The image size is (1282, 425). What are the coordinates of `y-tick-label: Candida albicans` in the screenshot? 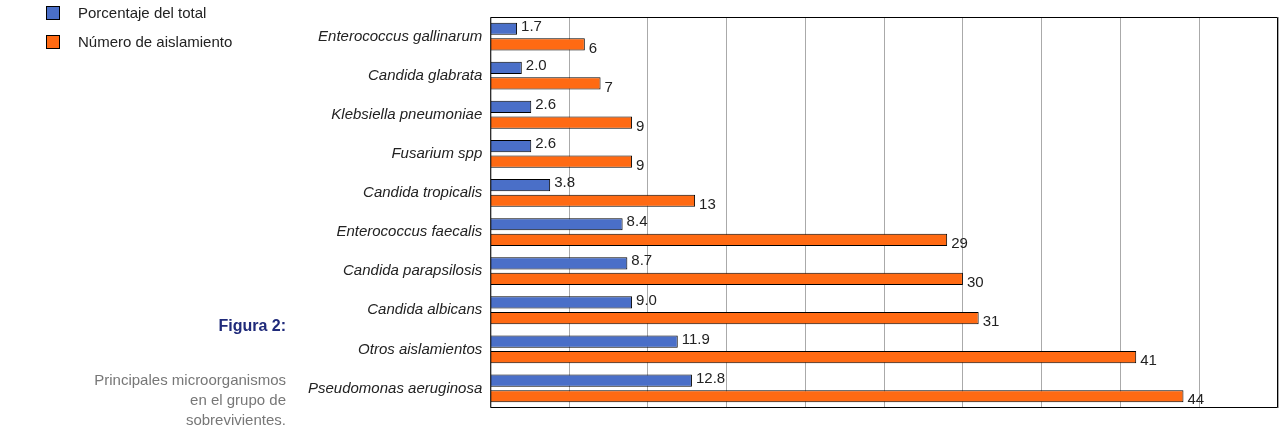 It's located at (425, 309).